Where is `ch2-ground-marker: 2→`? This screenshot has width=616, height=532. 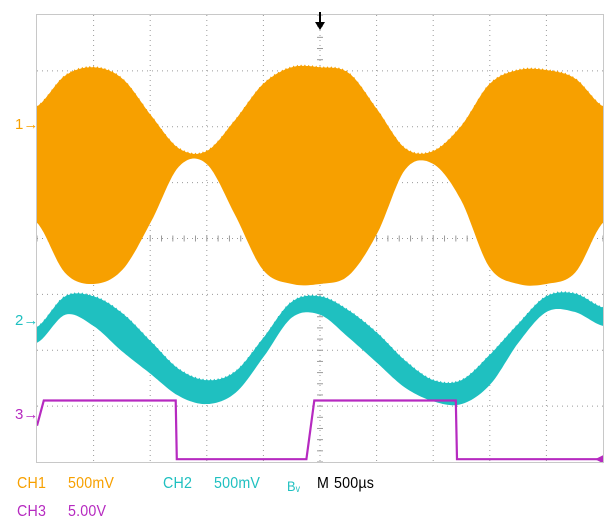
ch2-ground-marker: 2→ is located at coordinates (27, 320).